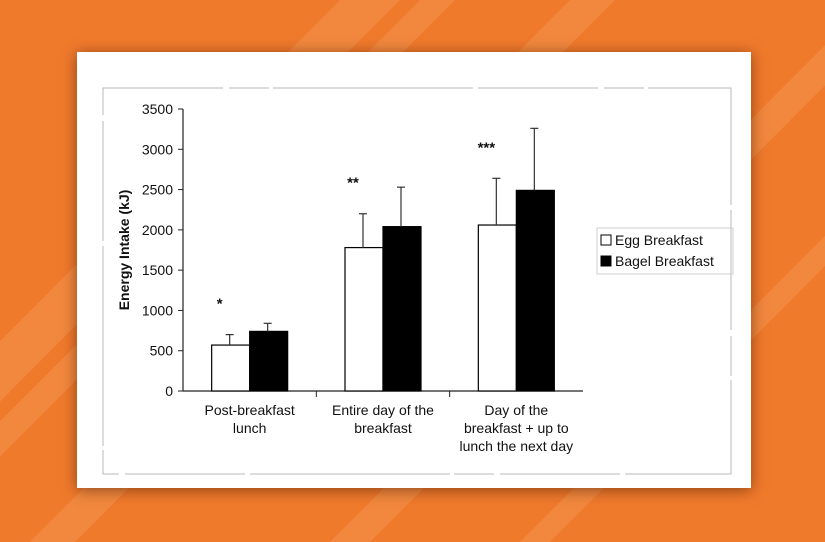 This screenshot has height=542, width=825. What do you see at coordinates (517, 446) in the screenshot?
I see `x-category-label: lunch the next day` at bounding box center [517, 446].